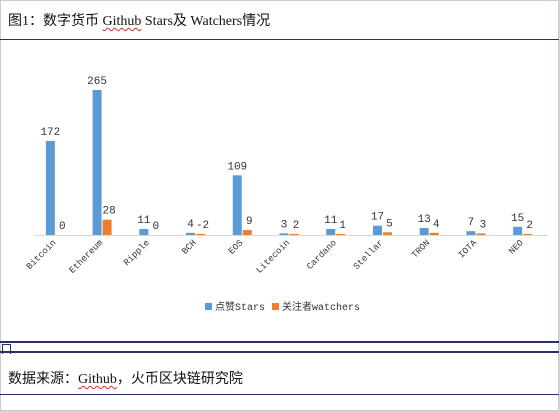 This screenshot has width=559, height=411. I want to click on watchers-value-label-bch: -2, so click(202, 226).